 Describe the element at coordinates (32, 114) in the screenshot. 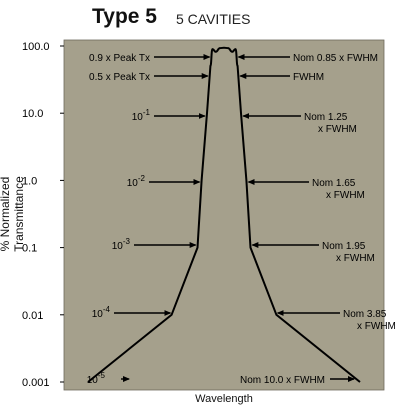

I see `y-tick-label: 10.0` at that location.